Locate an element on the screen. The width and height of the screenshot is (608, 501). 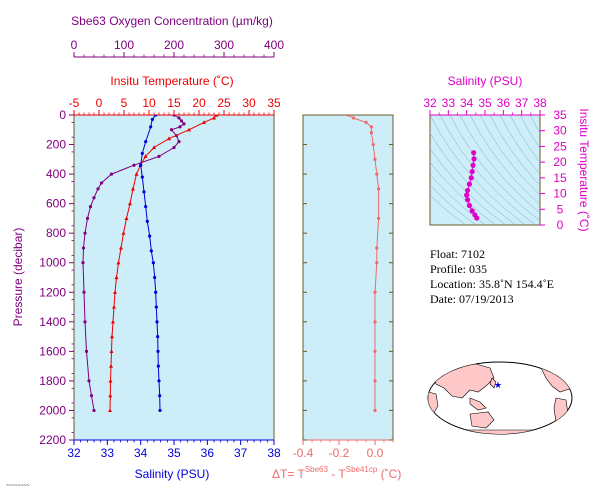
ts-plot-area is located at coordinates (485, 170).